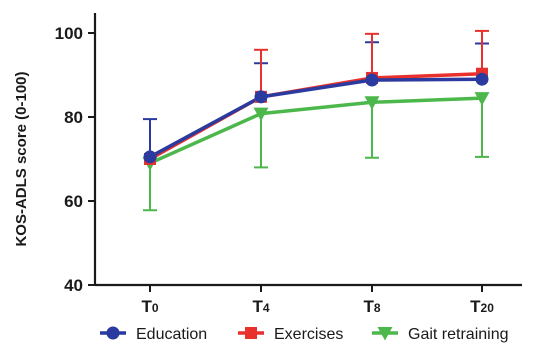 This screenshot has width=534, height=347. I want to click on y-tick-label: 60, so click(73, 201).